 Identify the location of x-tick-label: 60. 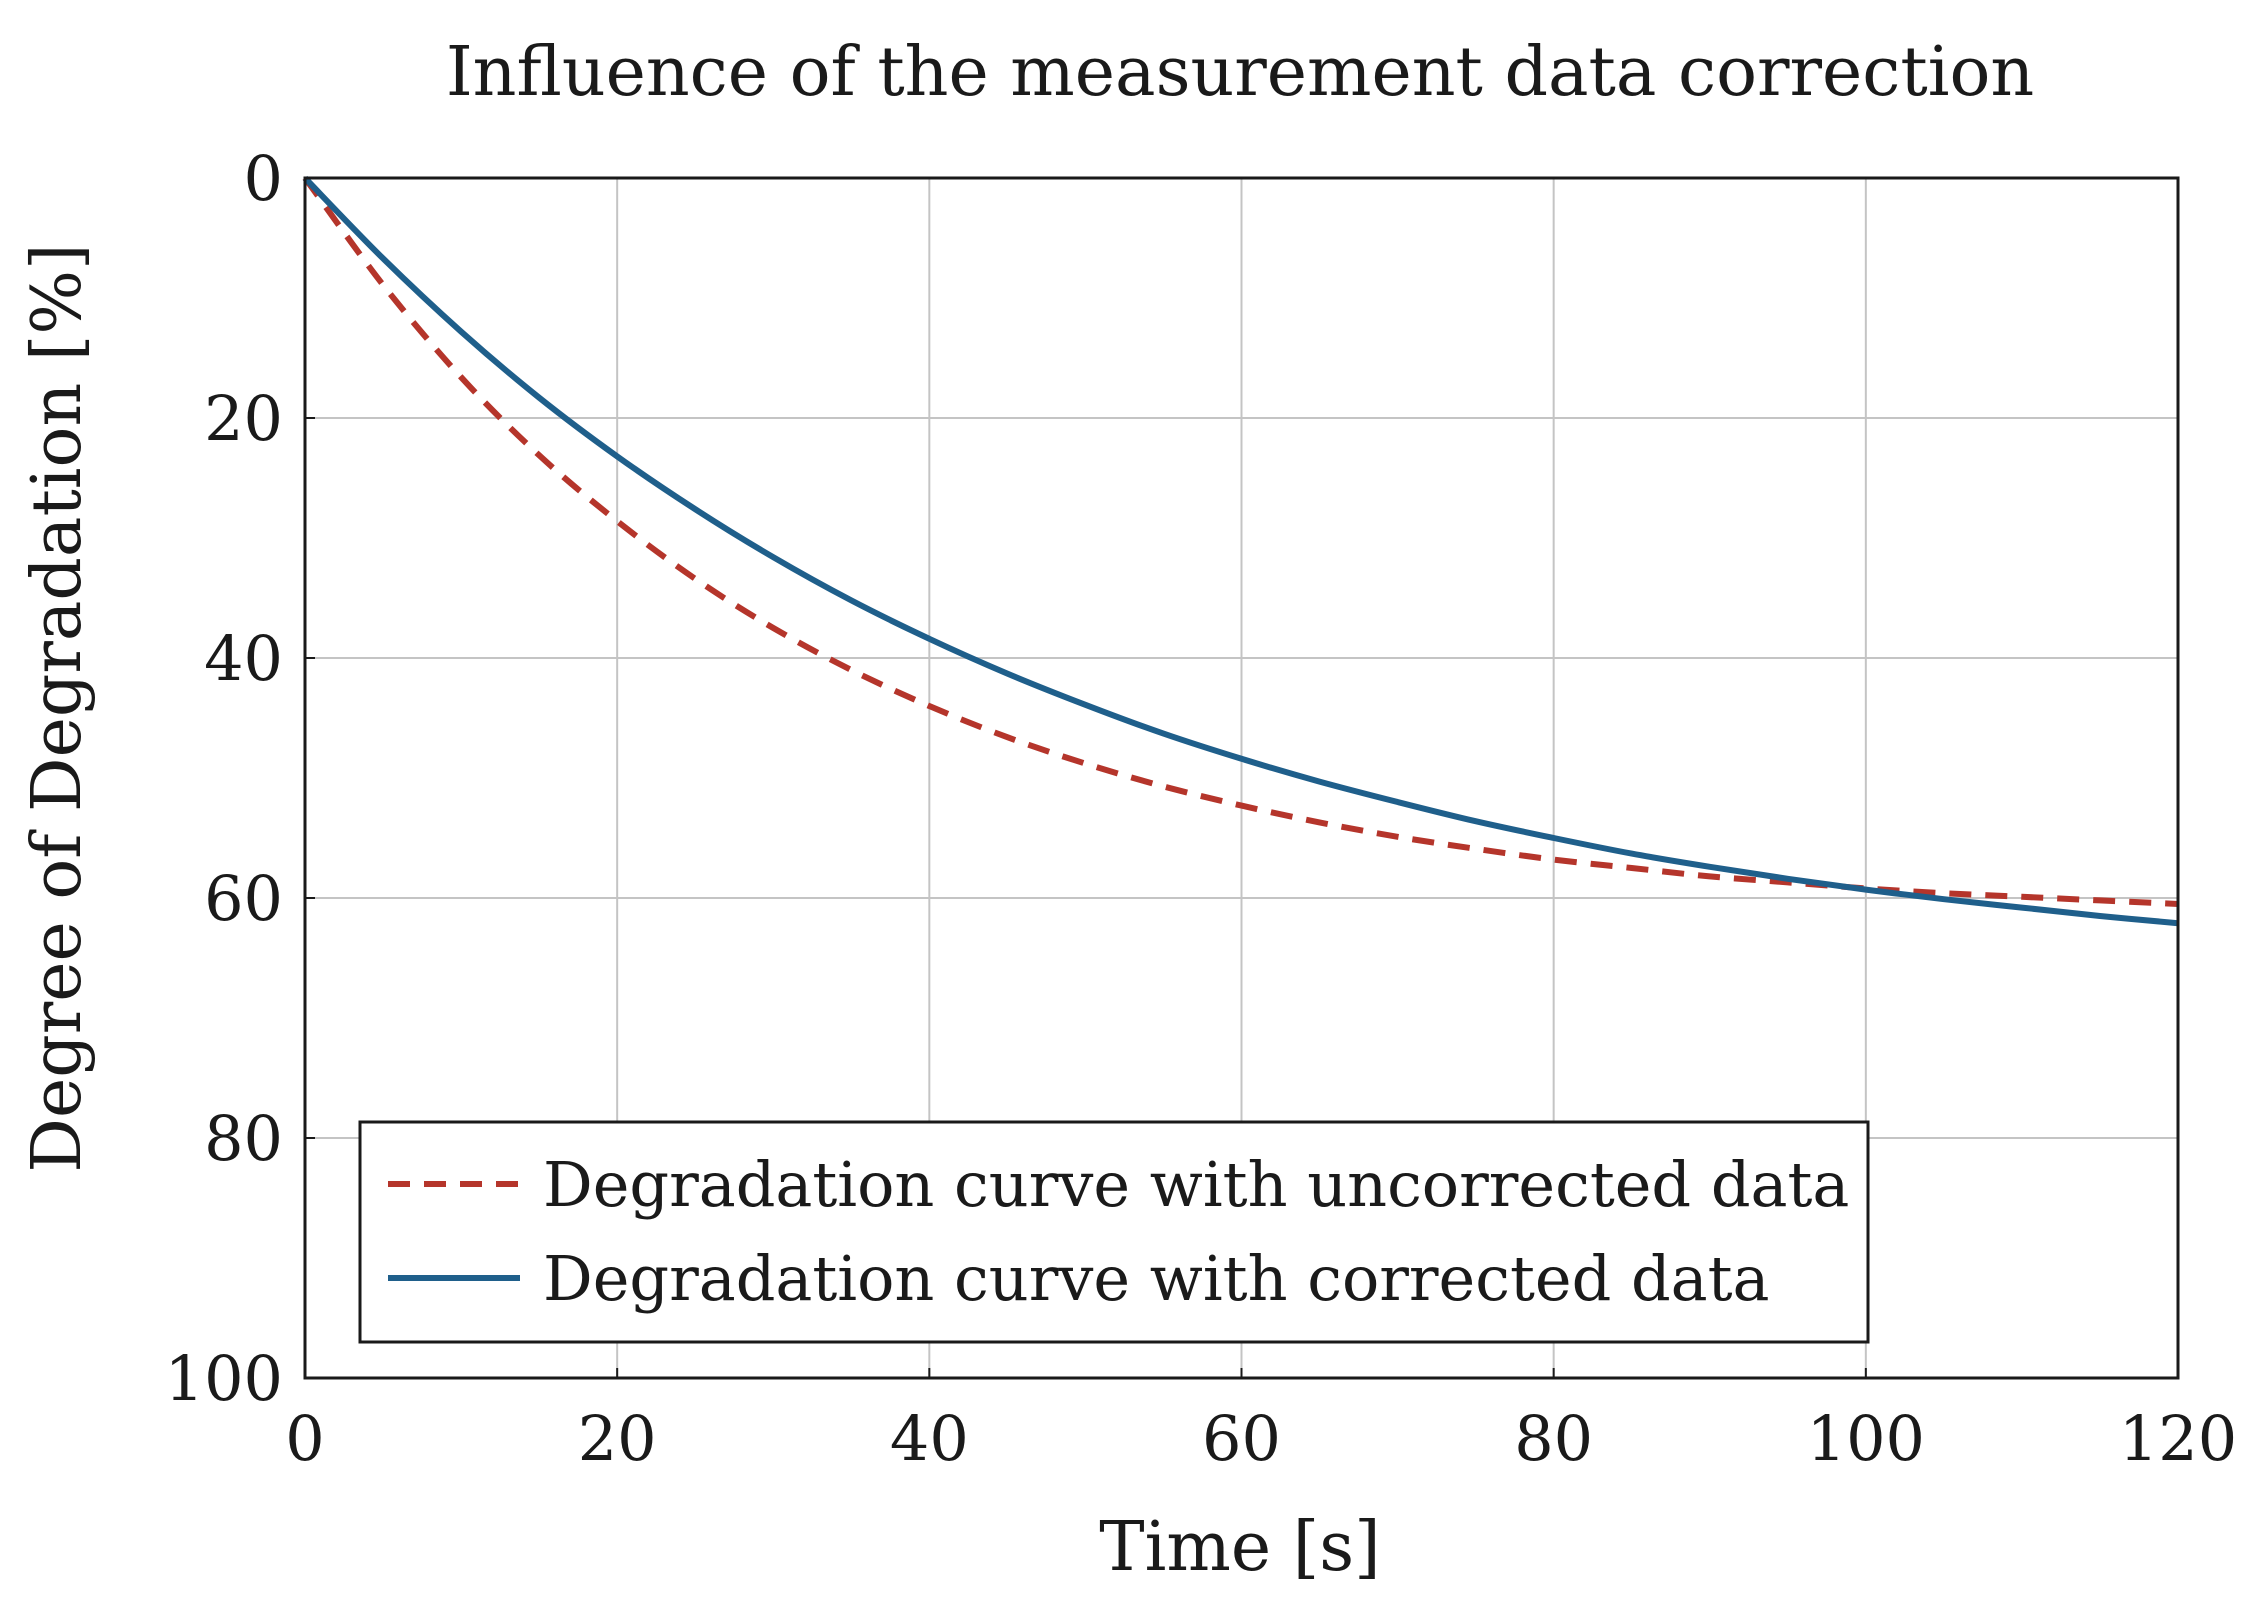
(1241, 1438).